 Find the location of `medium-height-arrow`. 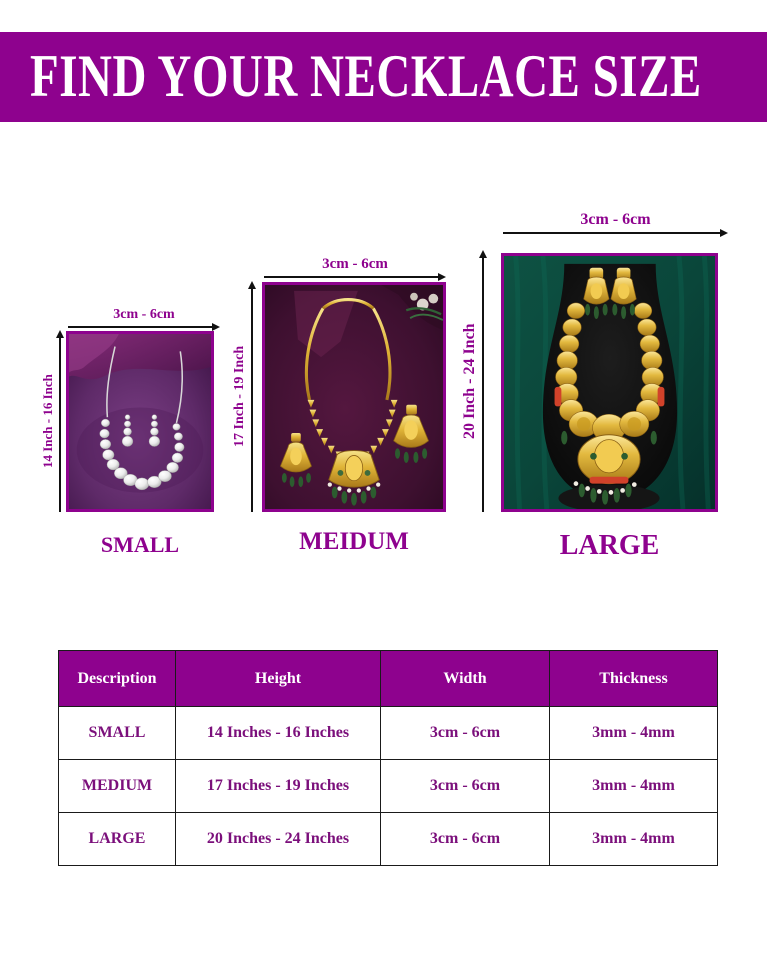

medium-height-arrow is located at coordinates (252, 396).